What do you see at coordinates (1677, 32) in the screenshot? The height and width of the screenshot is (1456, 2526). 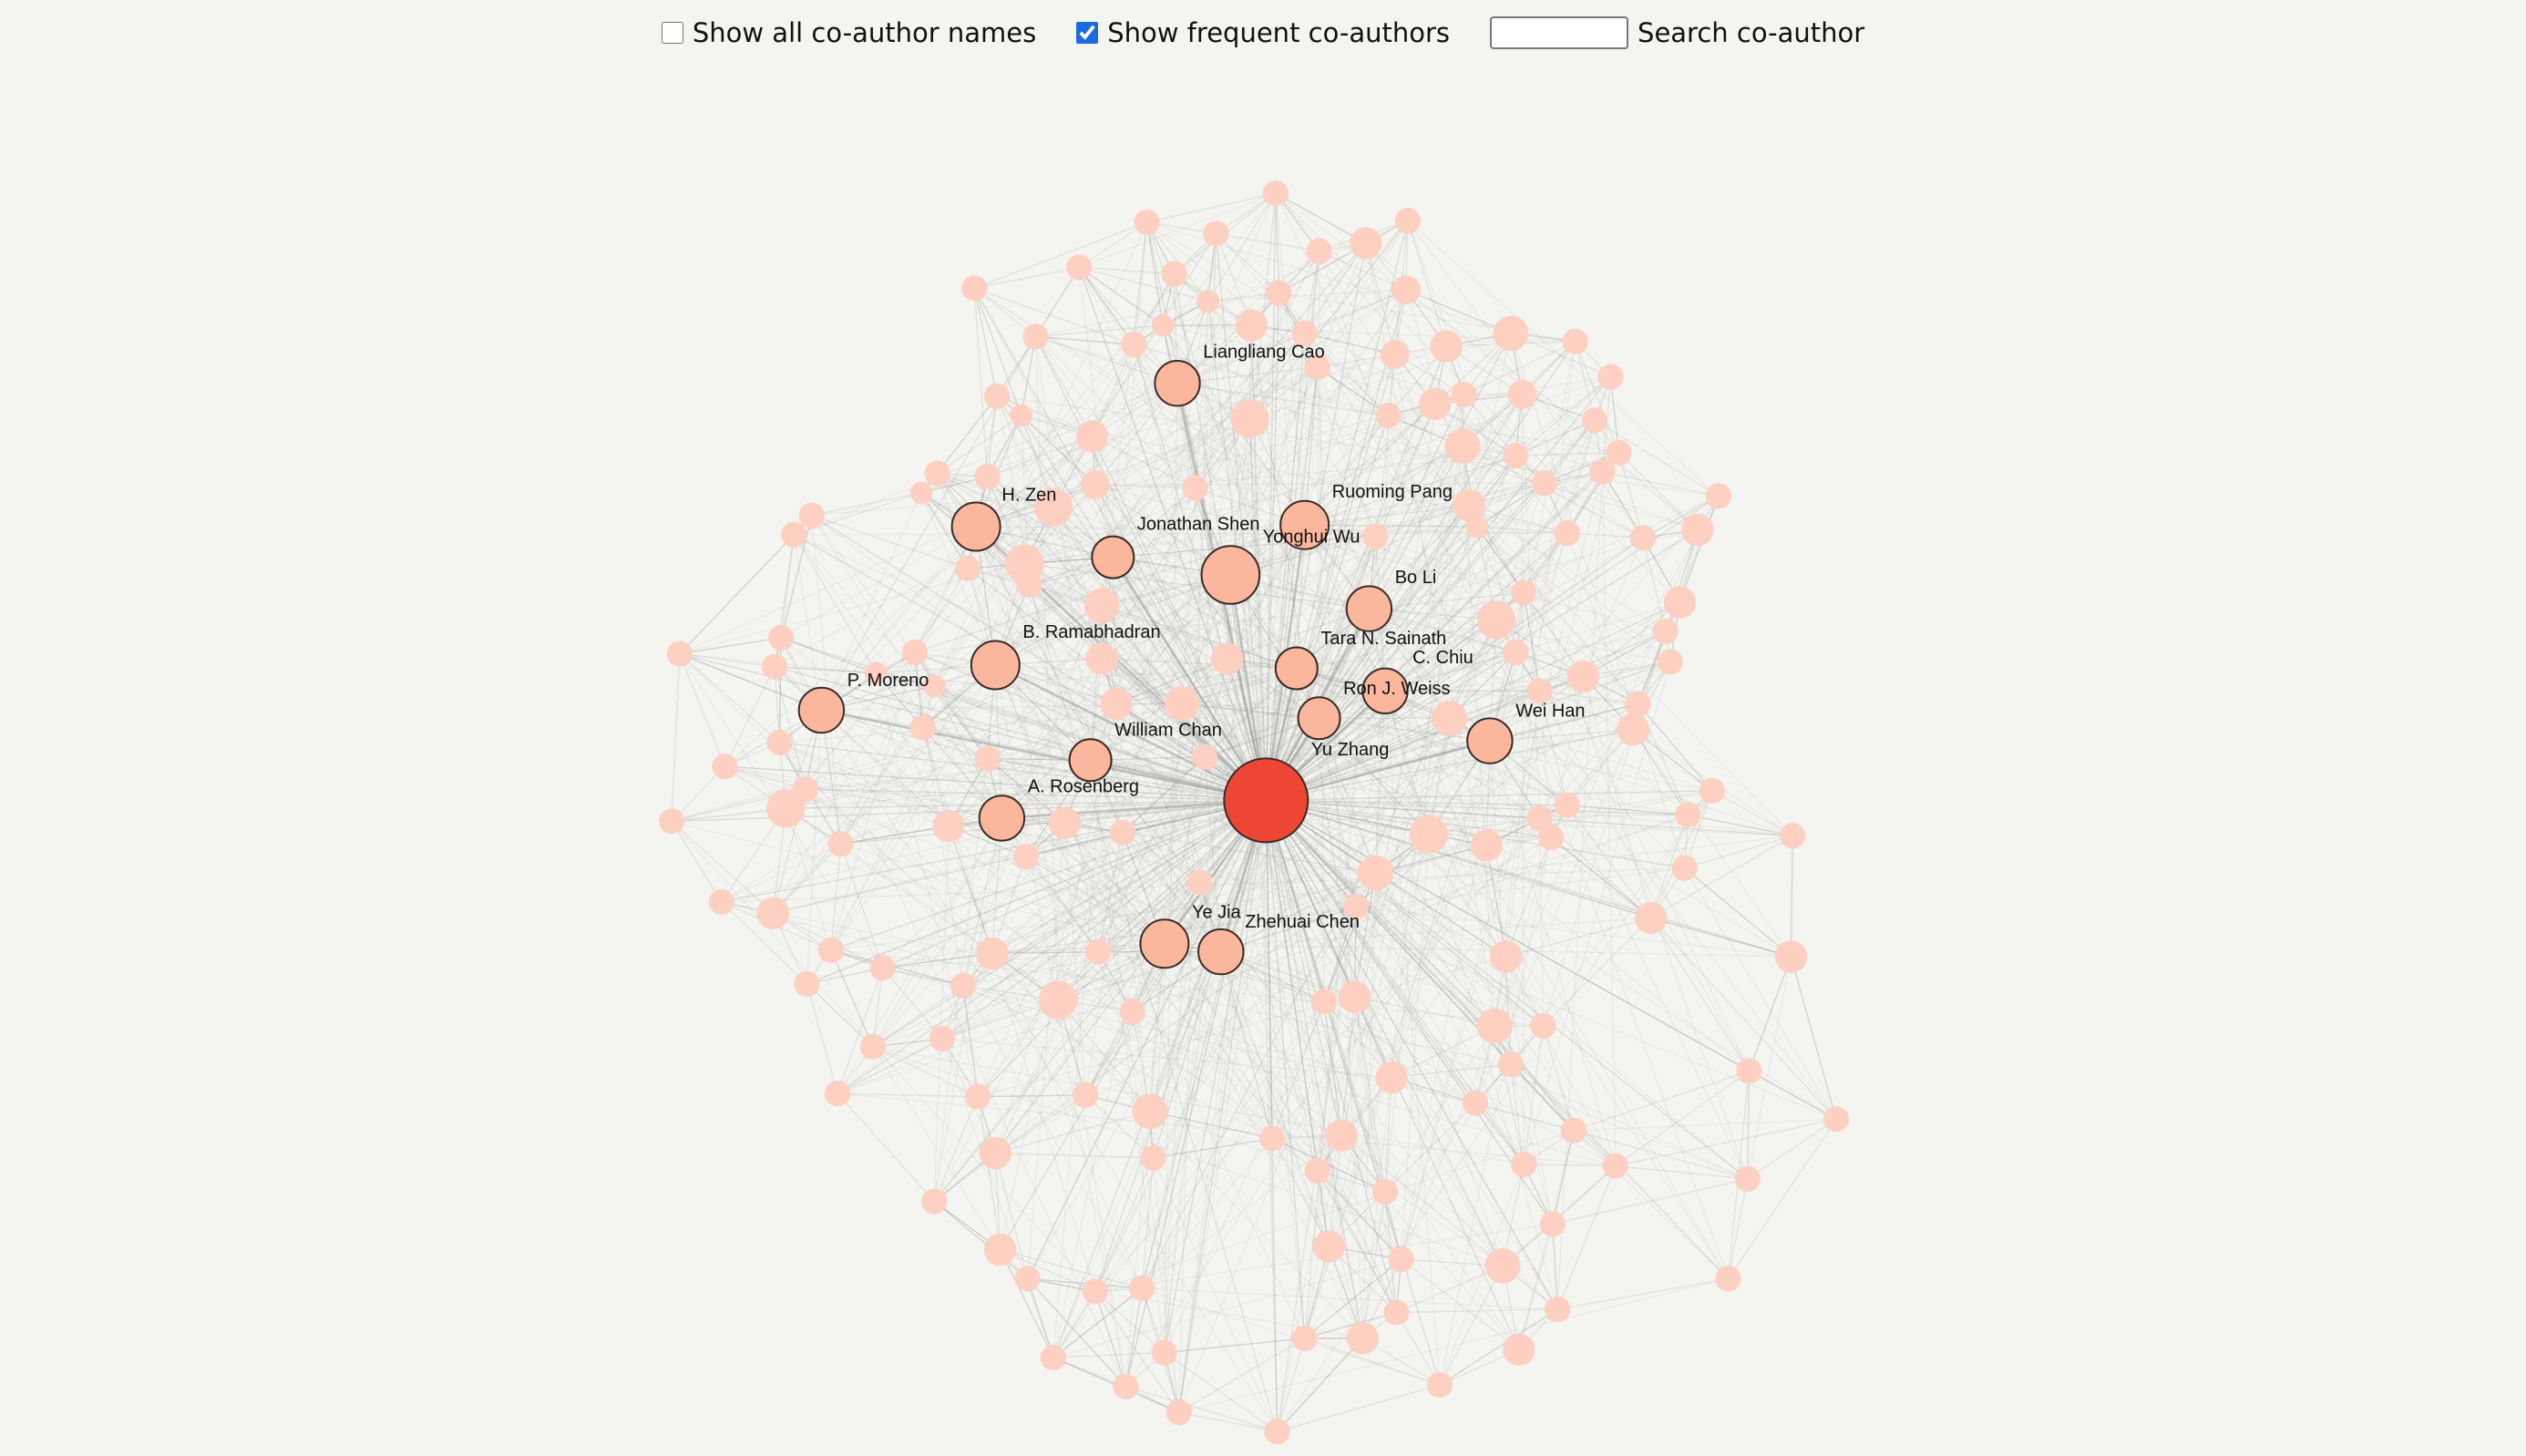 I see `search-control: Search co-author` at bounding box center [1677, 32].